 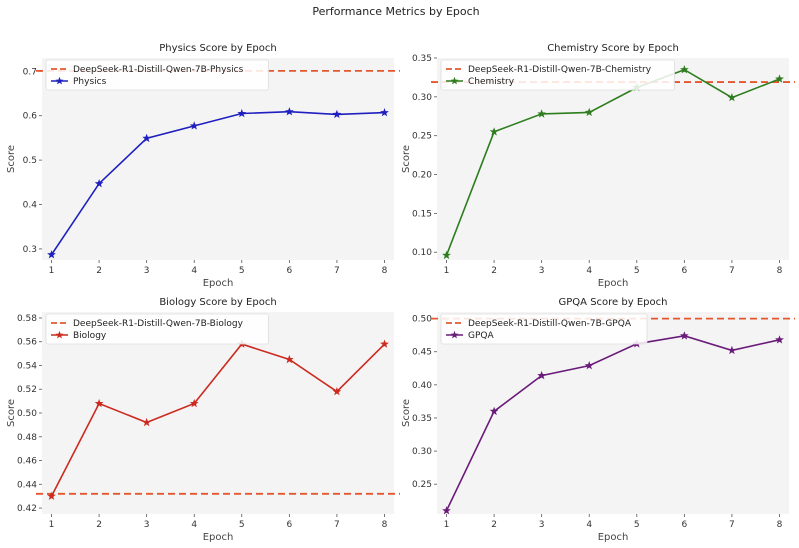 I want to click on y-tick-label: 0.5, so click(x=30, y=161).